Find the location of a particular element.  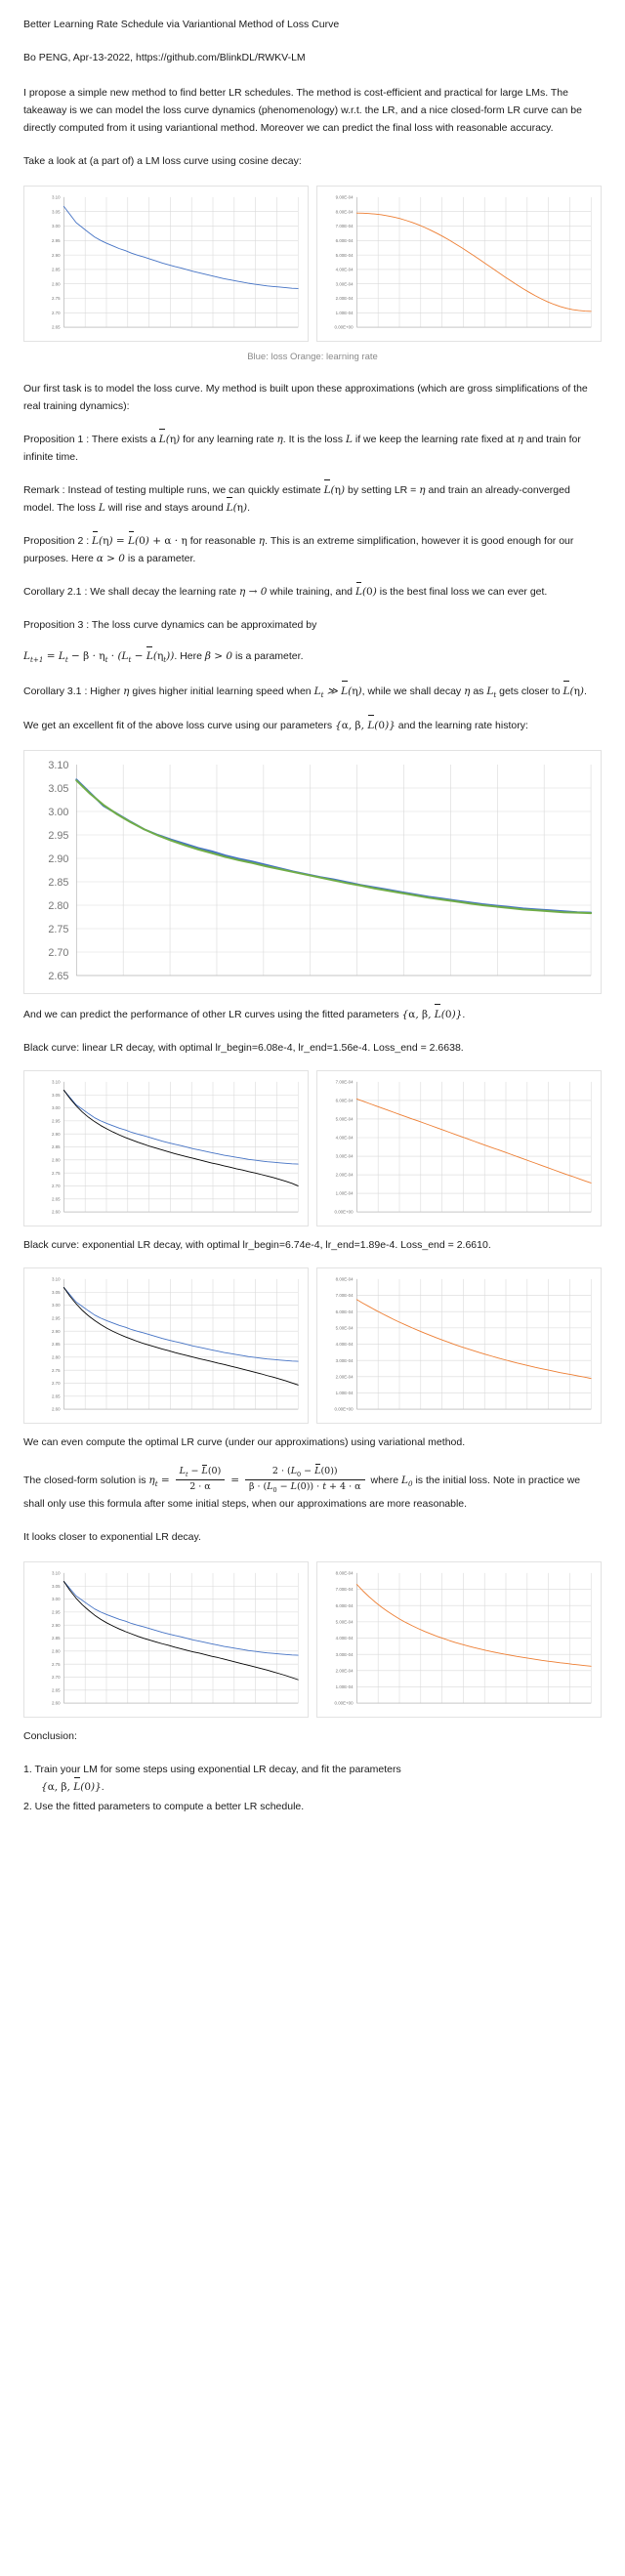

math-equals: = is located at coordinates (235, 1481).